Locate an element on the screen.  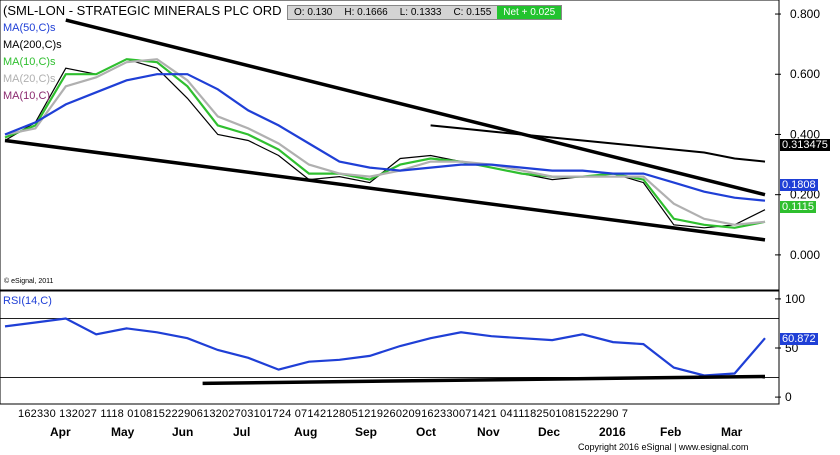
net-change: Net + 0.025 is located at coordinates (529, 12).